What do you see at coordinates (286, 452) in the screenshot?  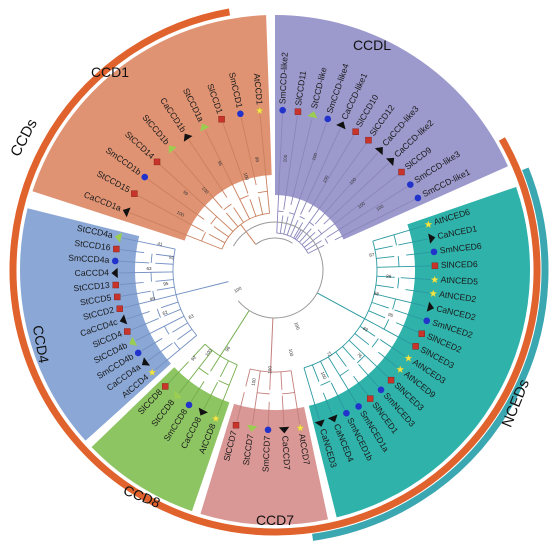 I see `leaf-label: CaCCD7` at bounding box center [286, 452].